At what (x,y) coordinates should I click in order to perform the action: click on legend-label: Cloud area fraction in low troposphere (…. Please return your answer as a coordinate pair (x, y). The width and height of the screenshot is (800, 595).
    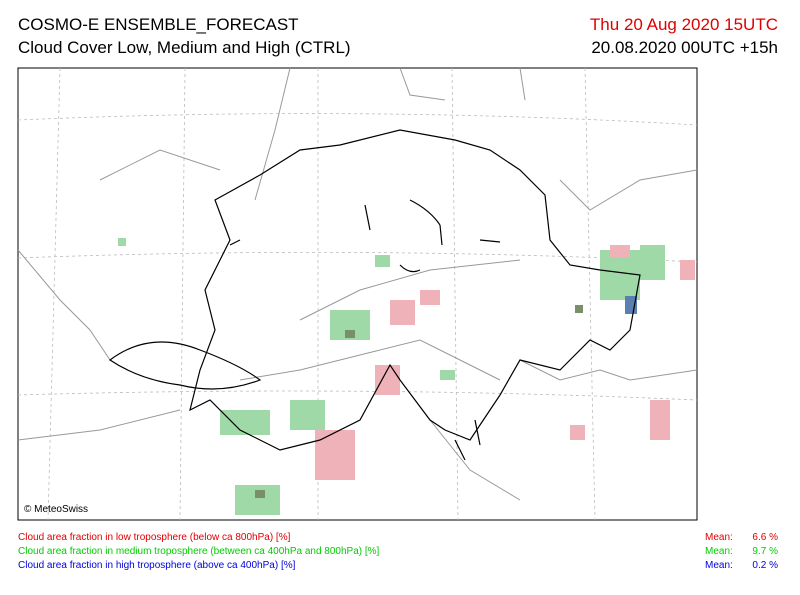
    Looking at the image, I should click on (154, 537).